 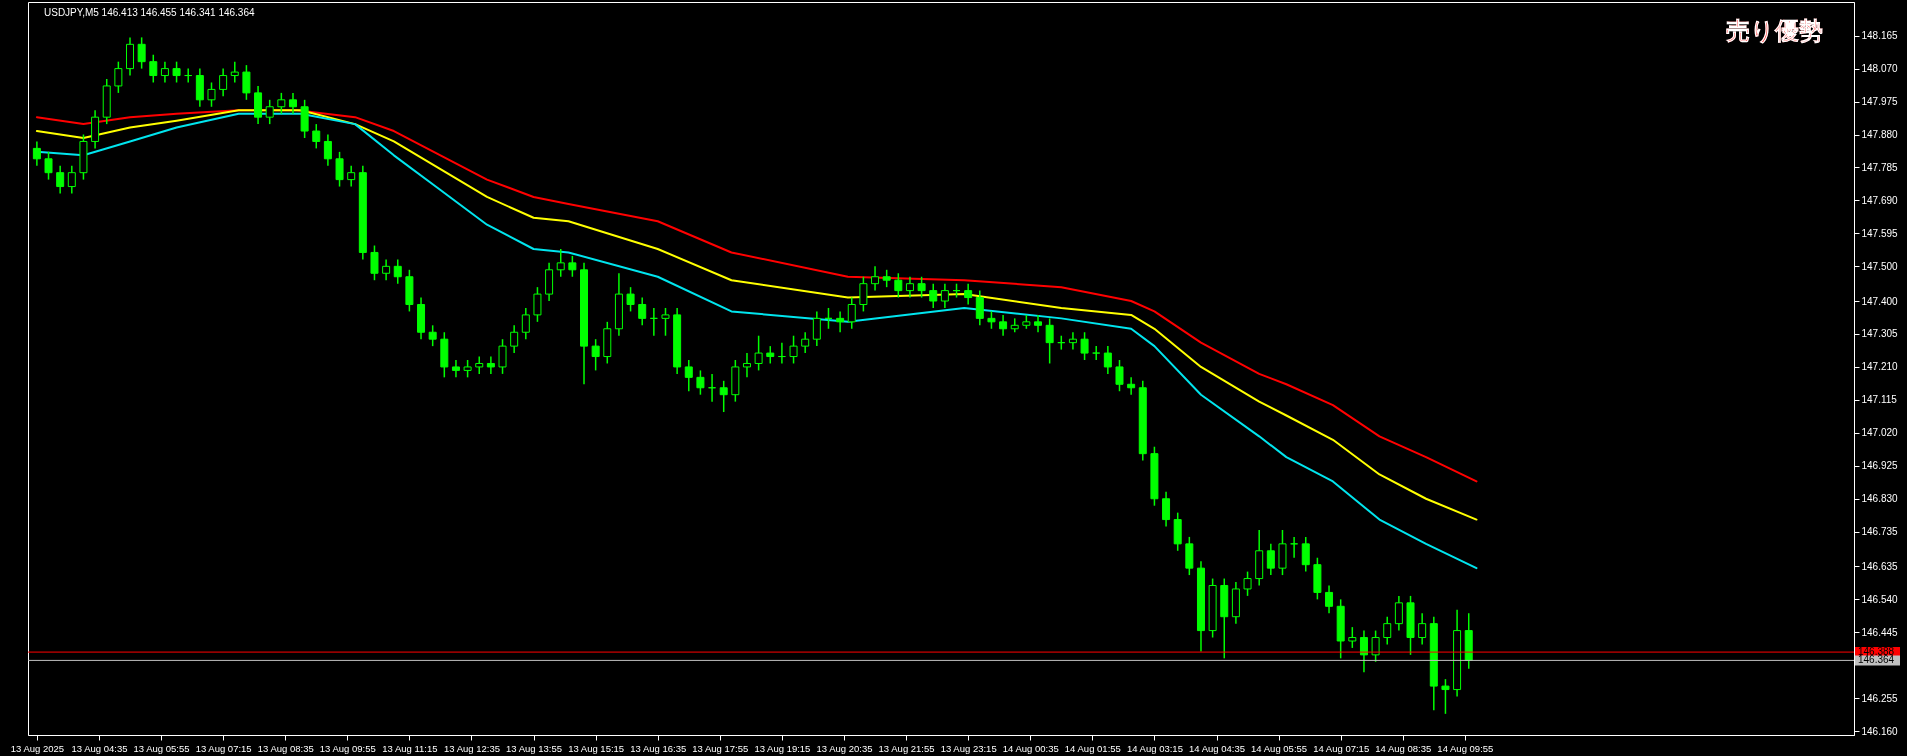 I want to click on x-tick-label: 13 Aug 19:15, so click(x=782, y=748).